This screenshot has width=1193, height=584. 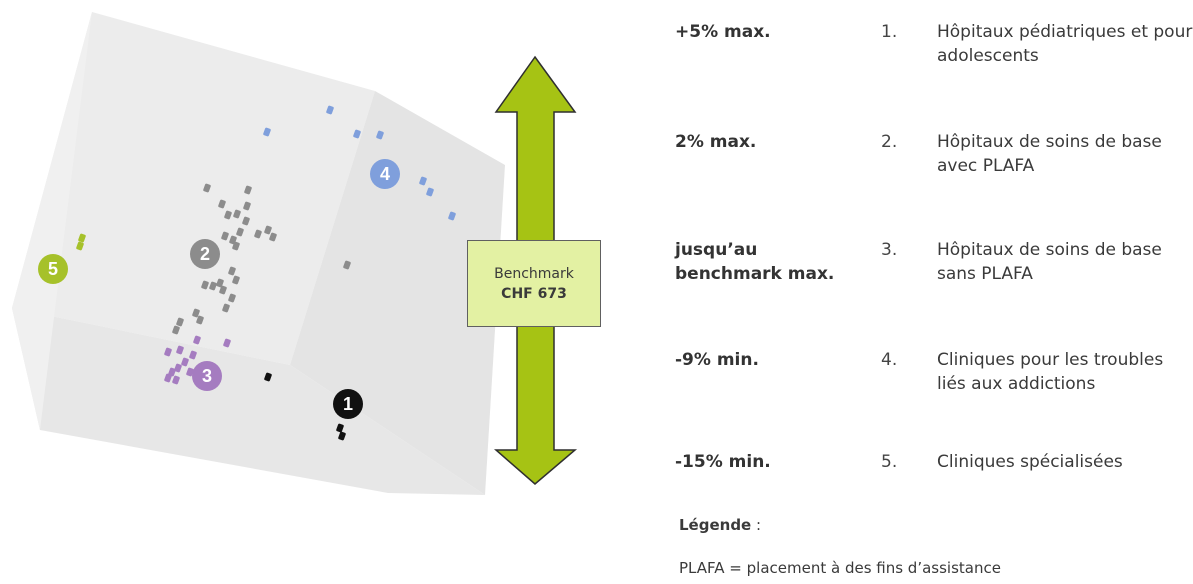 I want to click on benchmark-title: Benchmark, so click(x=534, y=273).